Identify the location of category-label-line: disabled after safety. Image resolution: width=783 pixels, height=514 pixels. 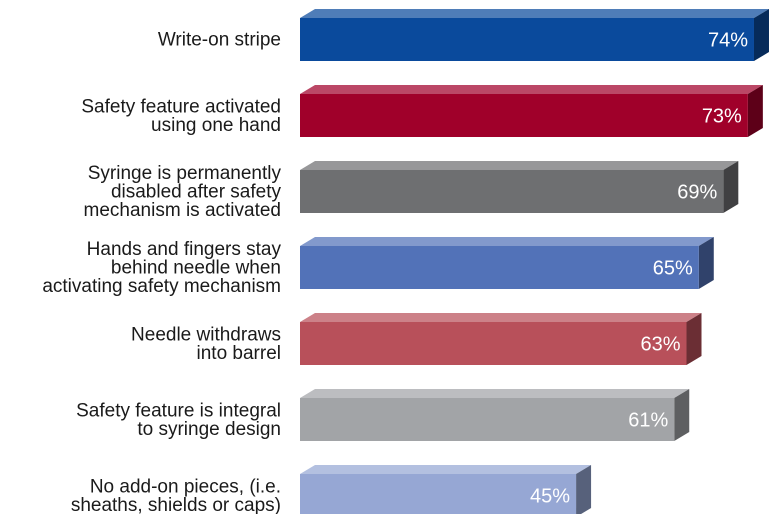
(196, 192).